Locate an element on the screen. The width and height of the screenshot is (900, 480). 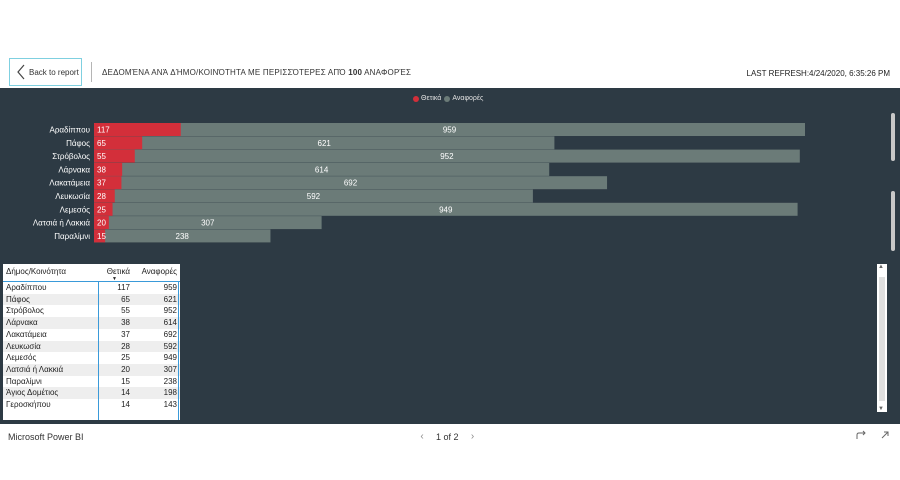
bar-positive-value: 117 is located at coordinates (103, 130).